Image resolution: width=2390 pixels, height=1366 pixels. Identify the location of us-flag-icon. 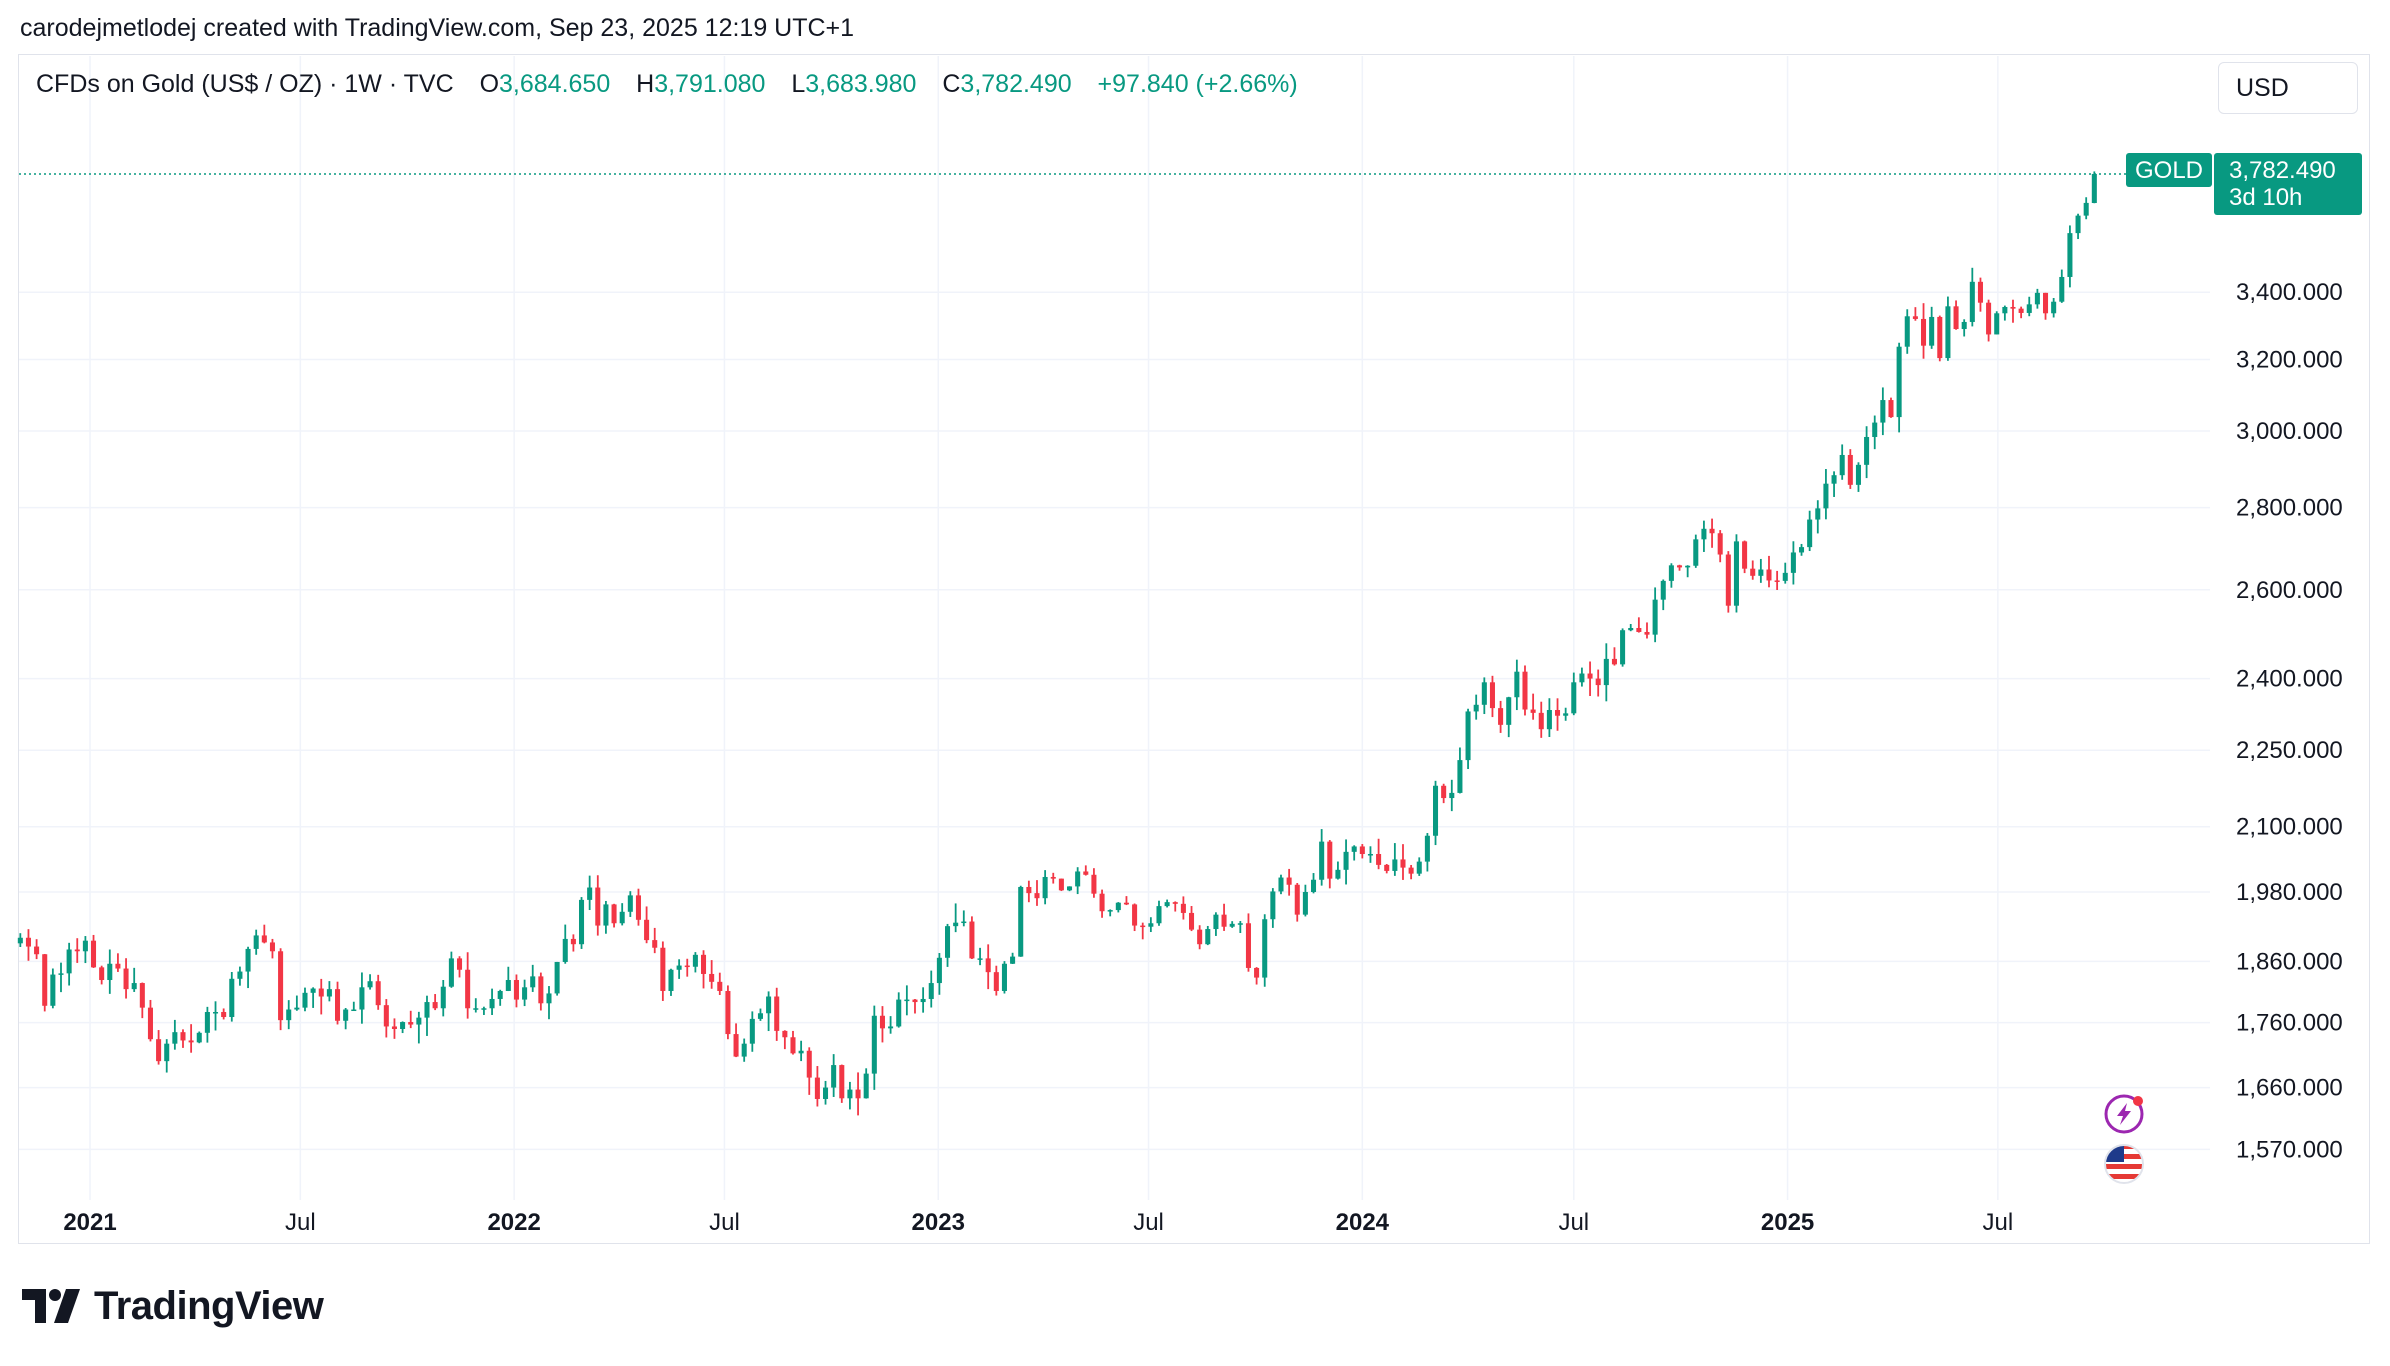
(2124, 1164).